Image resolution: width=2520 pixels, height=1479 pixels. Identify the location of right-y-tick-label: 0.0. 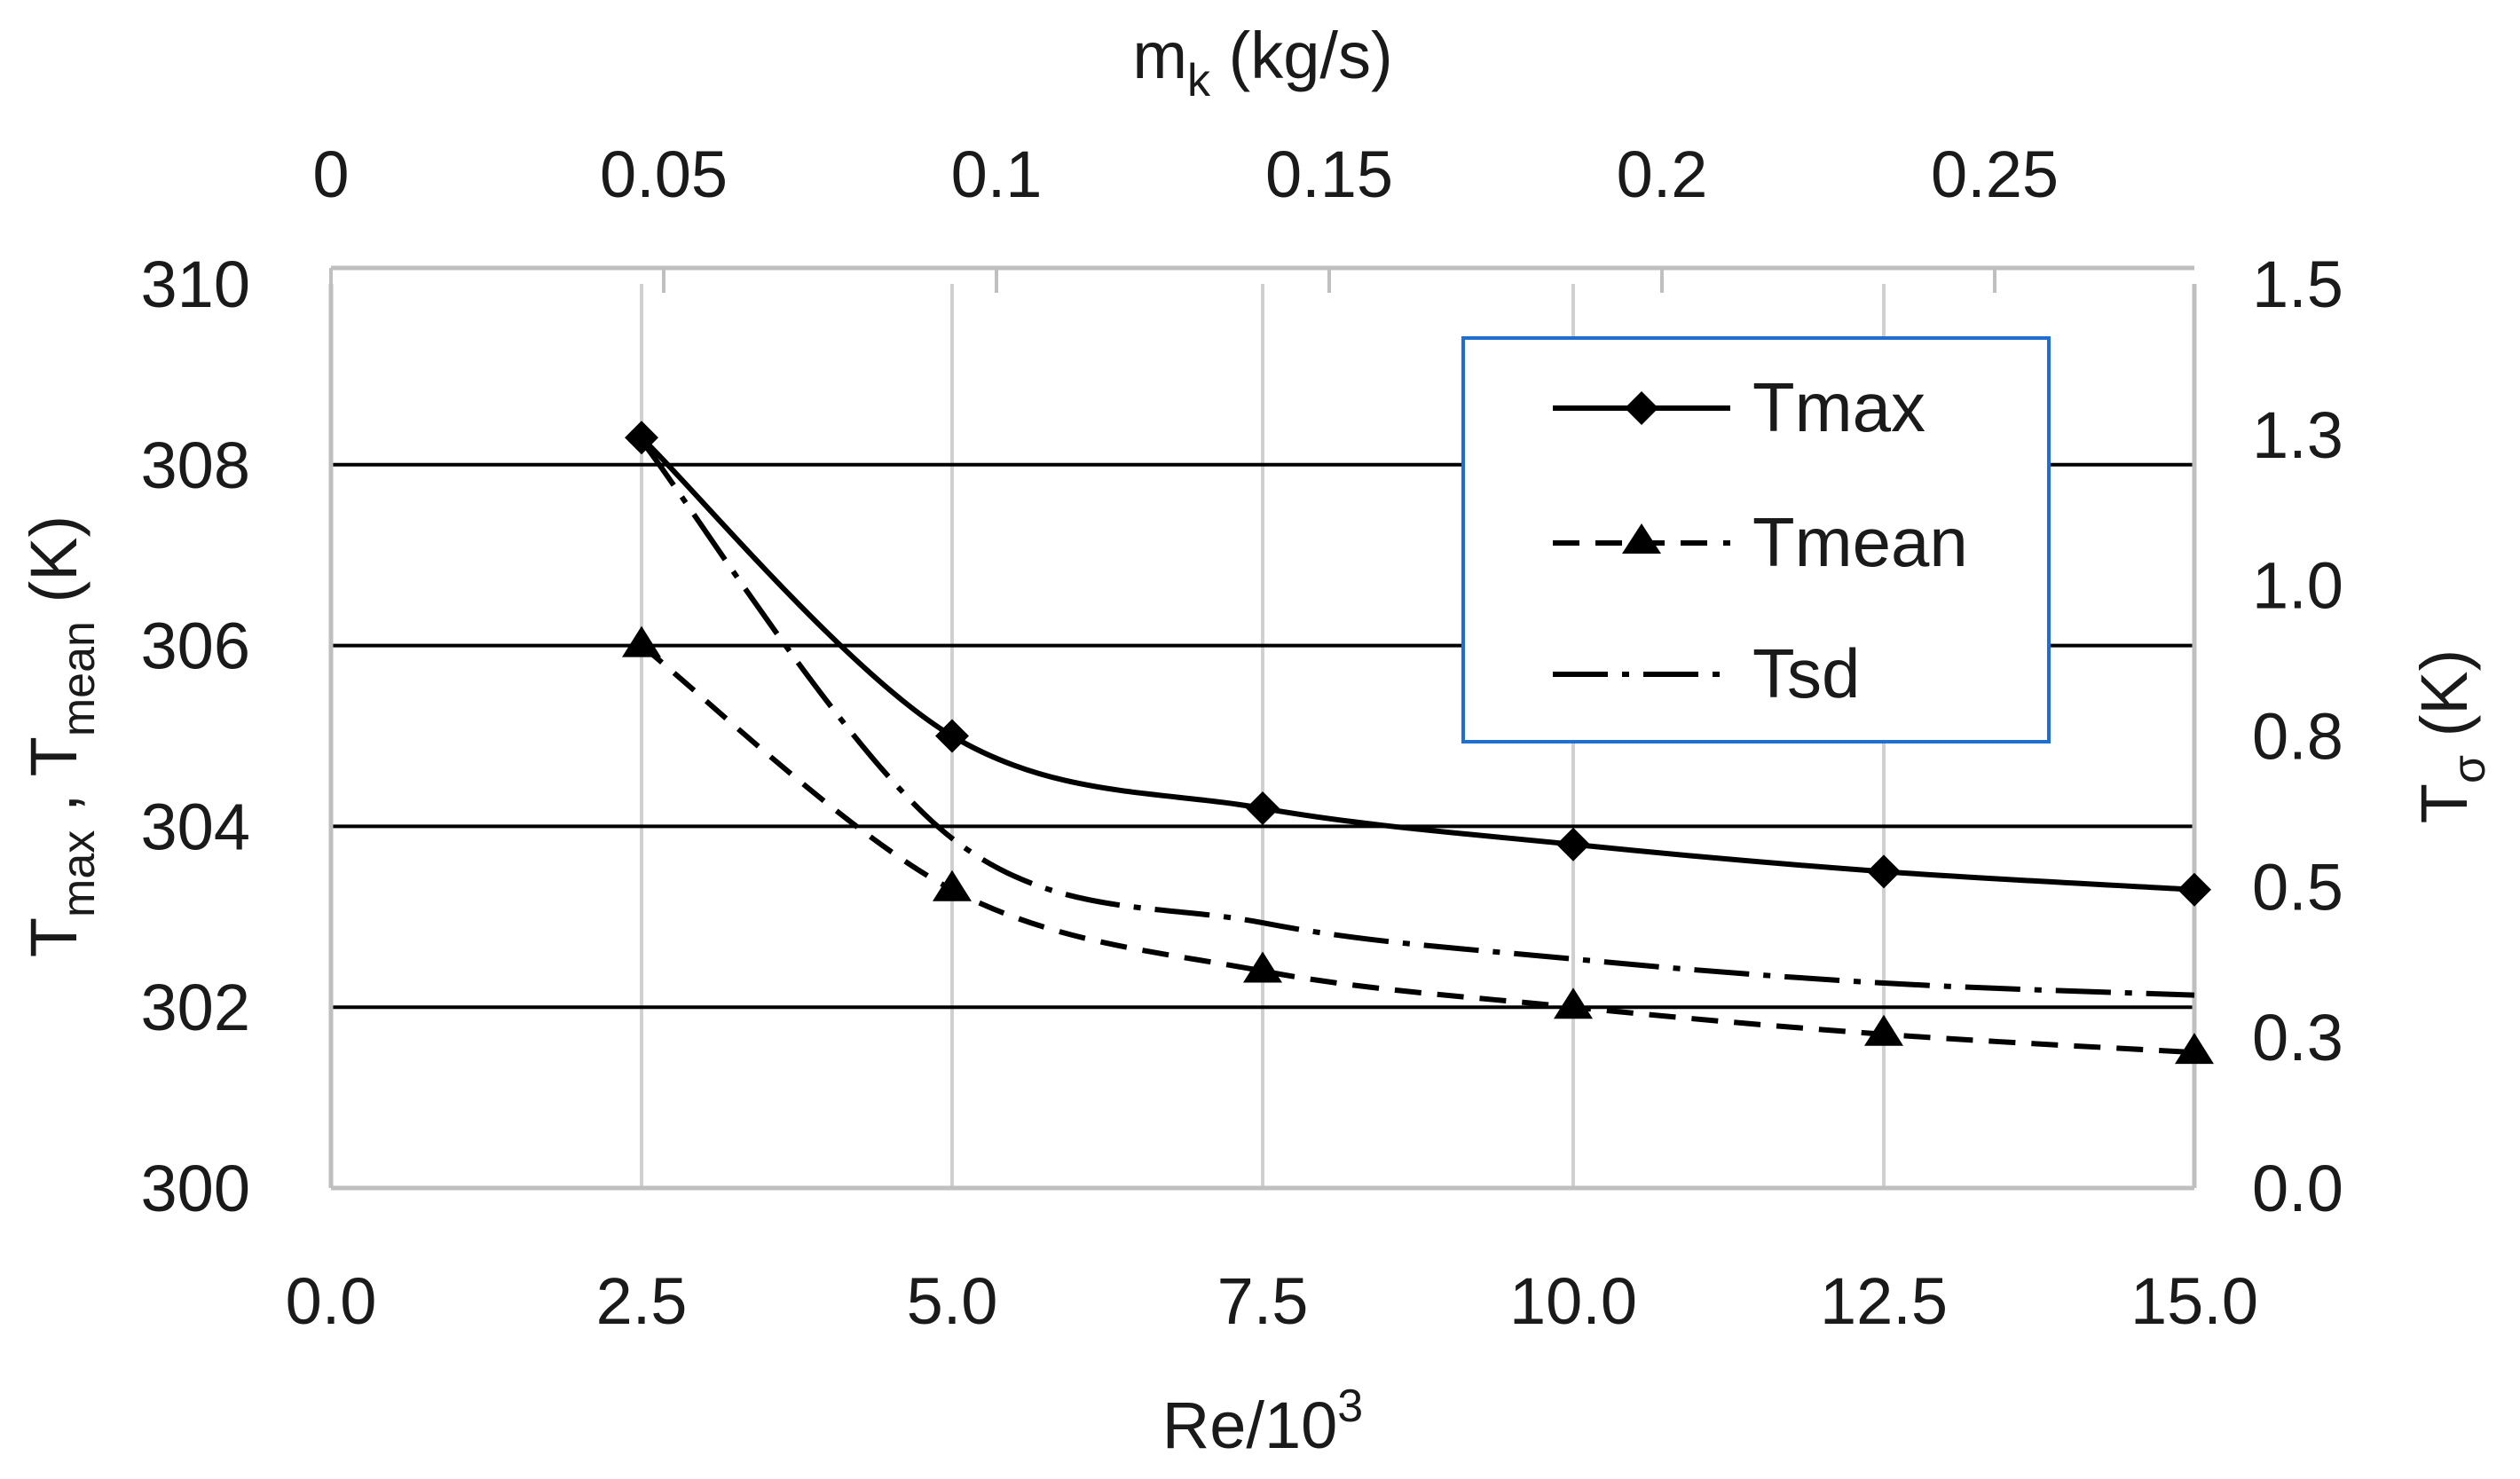
(2297, 1188).